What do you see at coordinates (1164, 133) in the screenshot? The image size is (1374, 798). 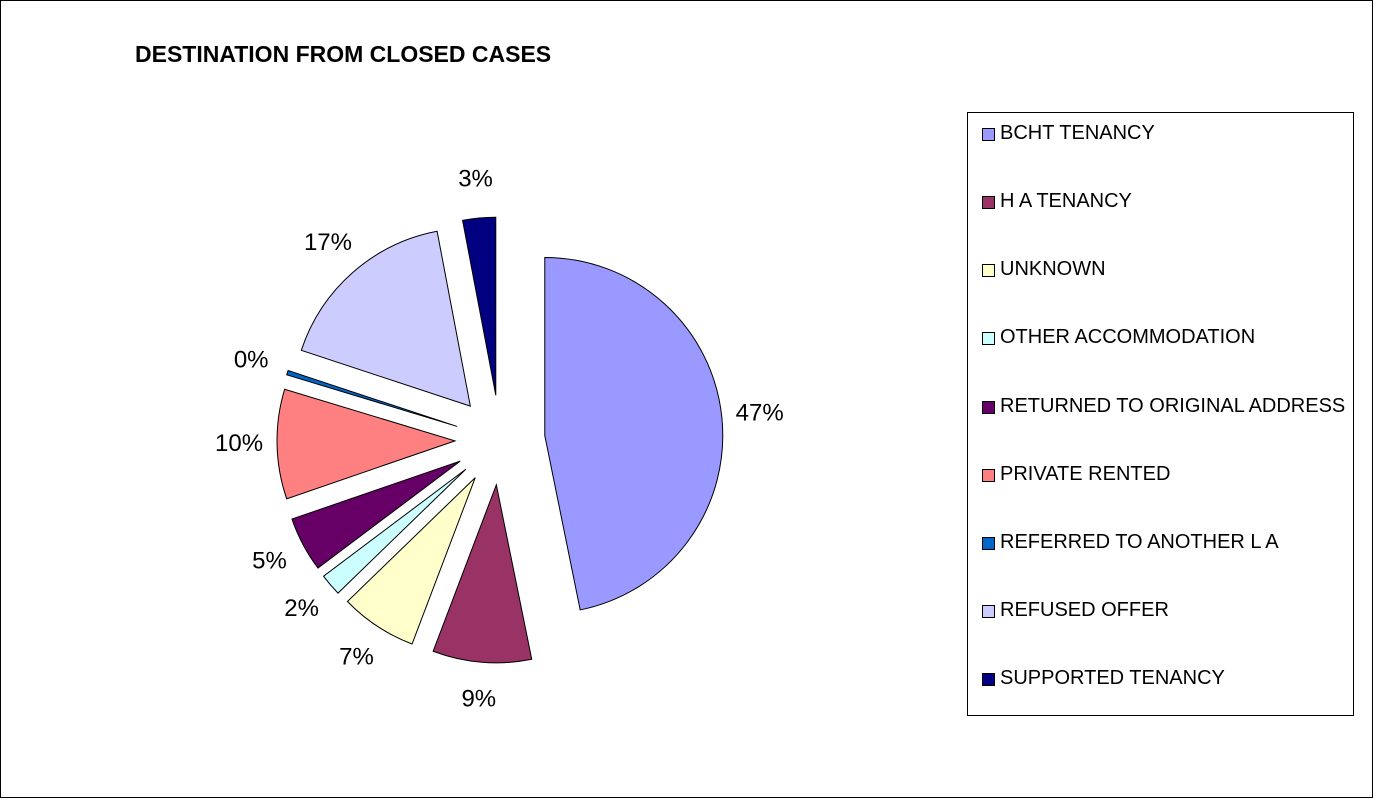 I see `legend-item: BCHT TENANCY` at bounding box center [1164, 133].